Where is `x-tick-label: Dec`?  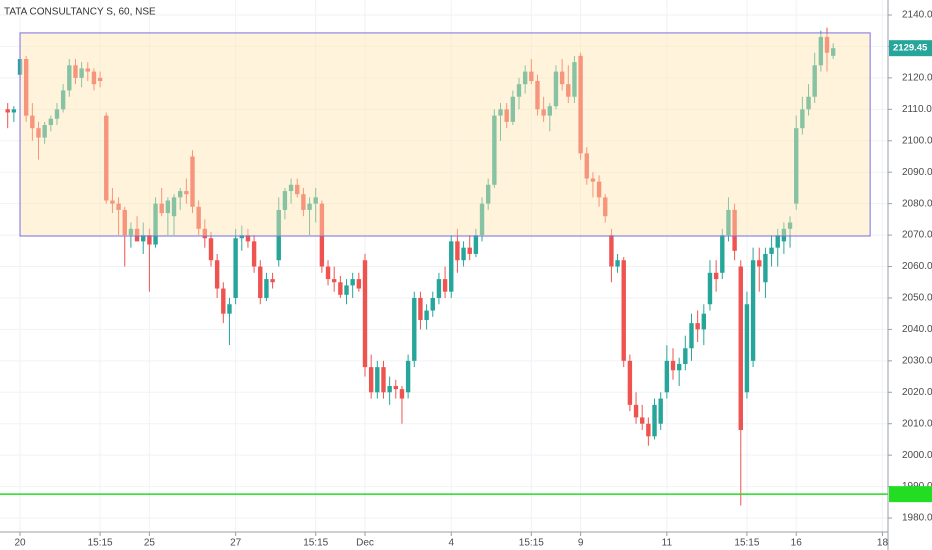
x-tick-label: Dec is located at coordinates (365, 543).